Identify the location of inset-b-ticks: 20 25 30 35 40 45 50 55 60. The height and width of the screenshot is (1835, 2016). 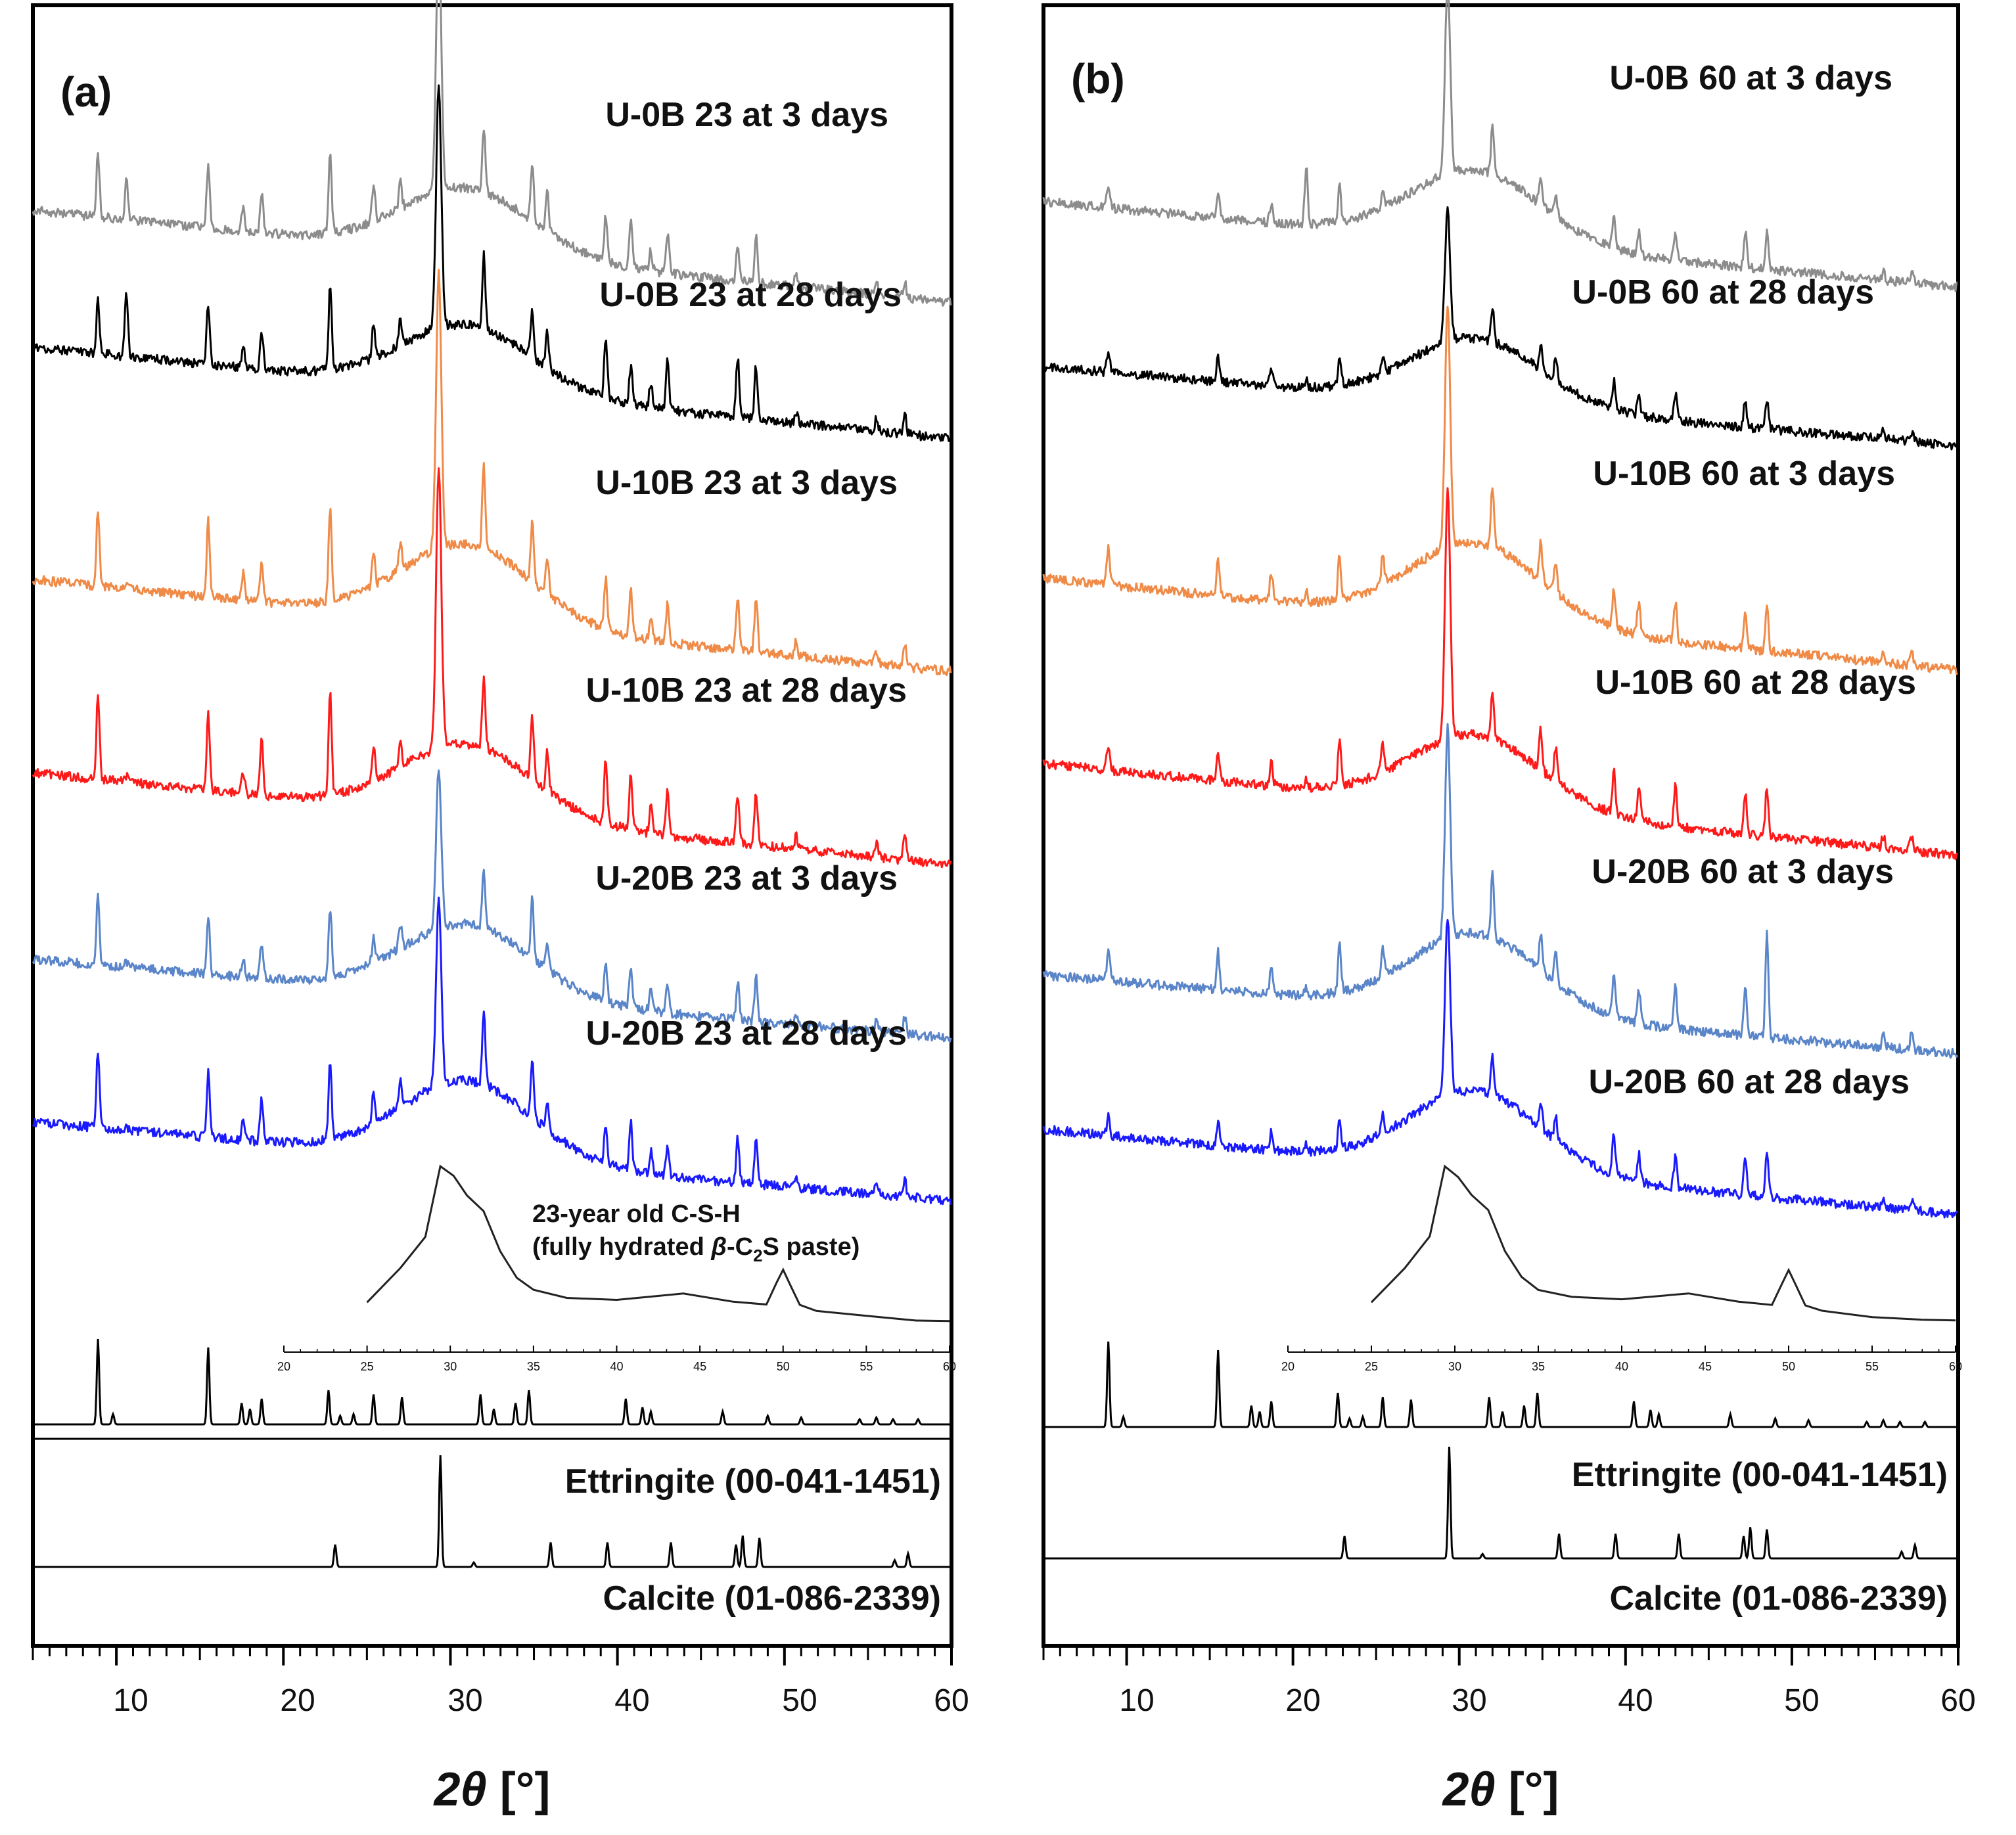
(1621, 1359).